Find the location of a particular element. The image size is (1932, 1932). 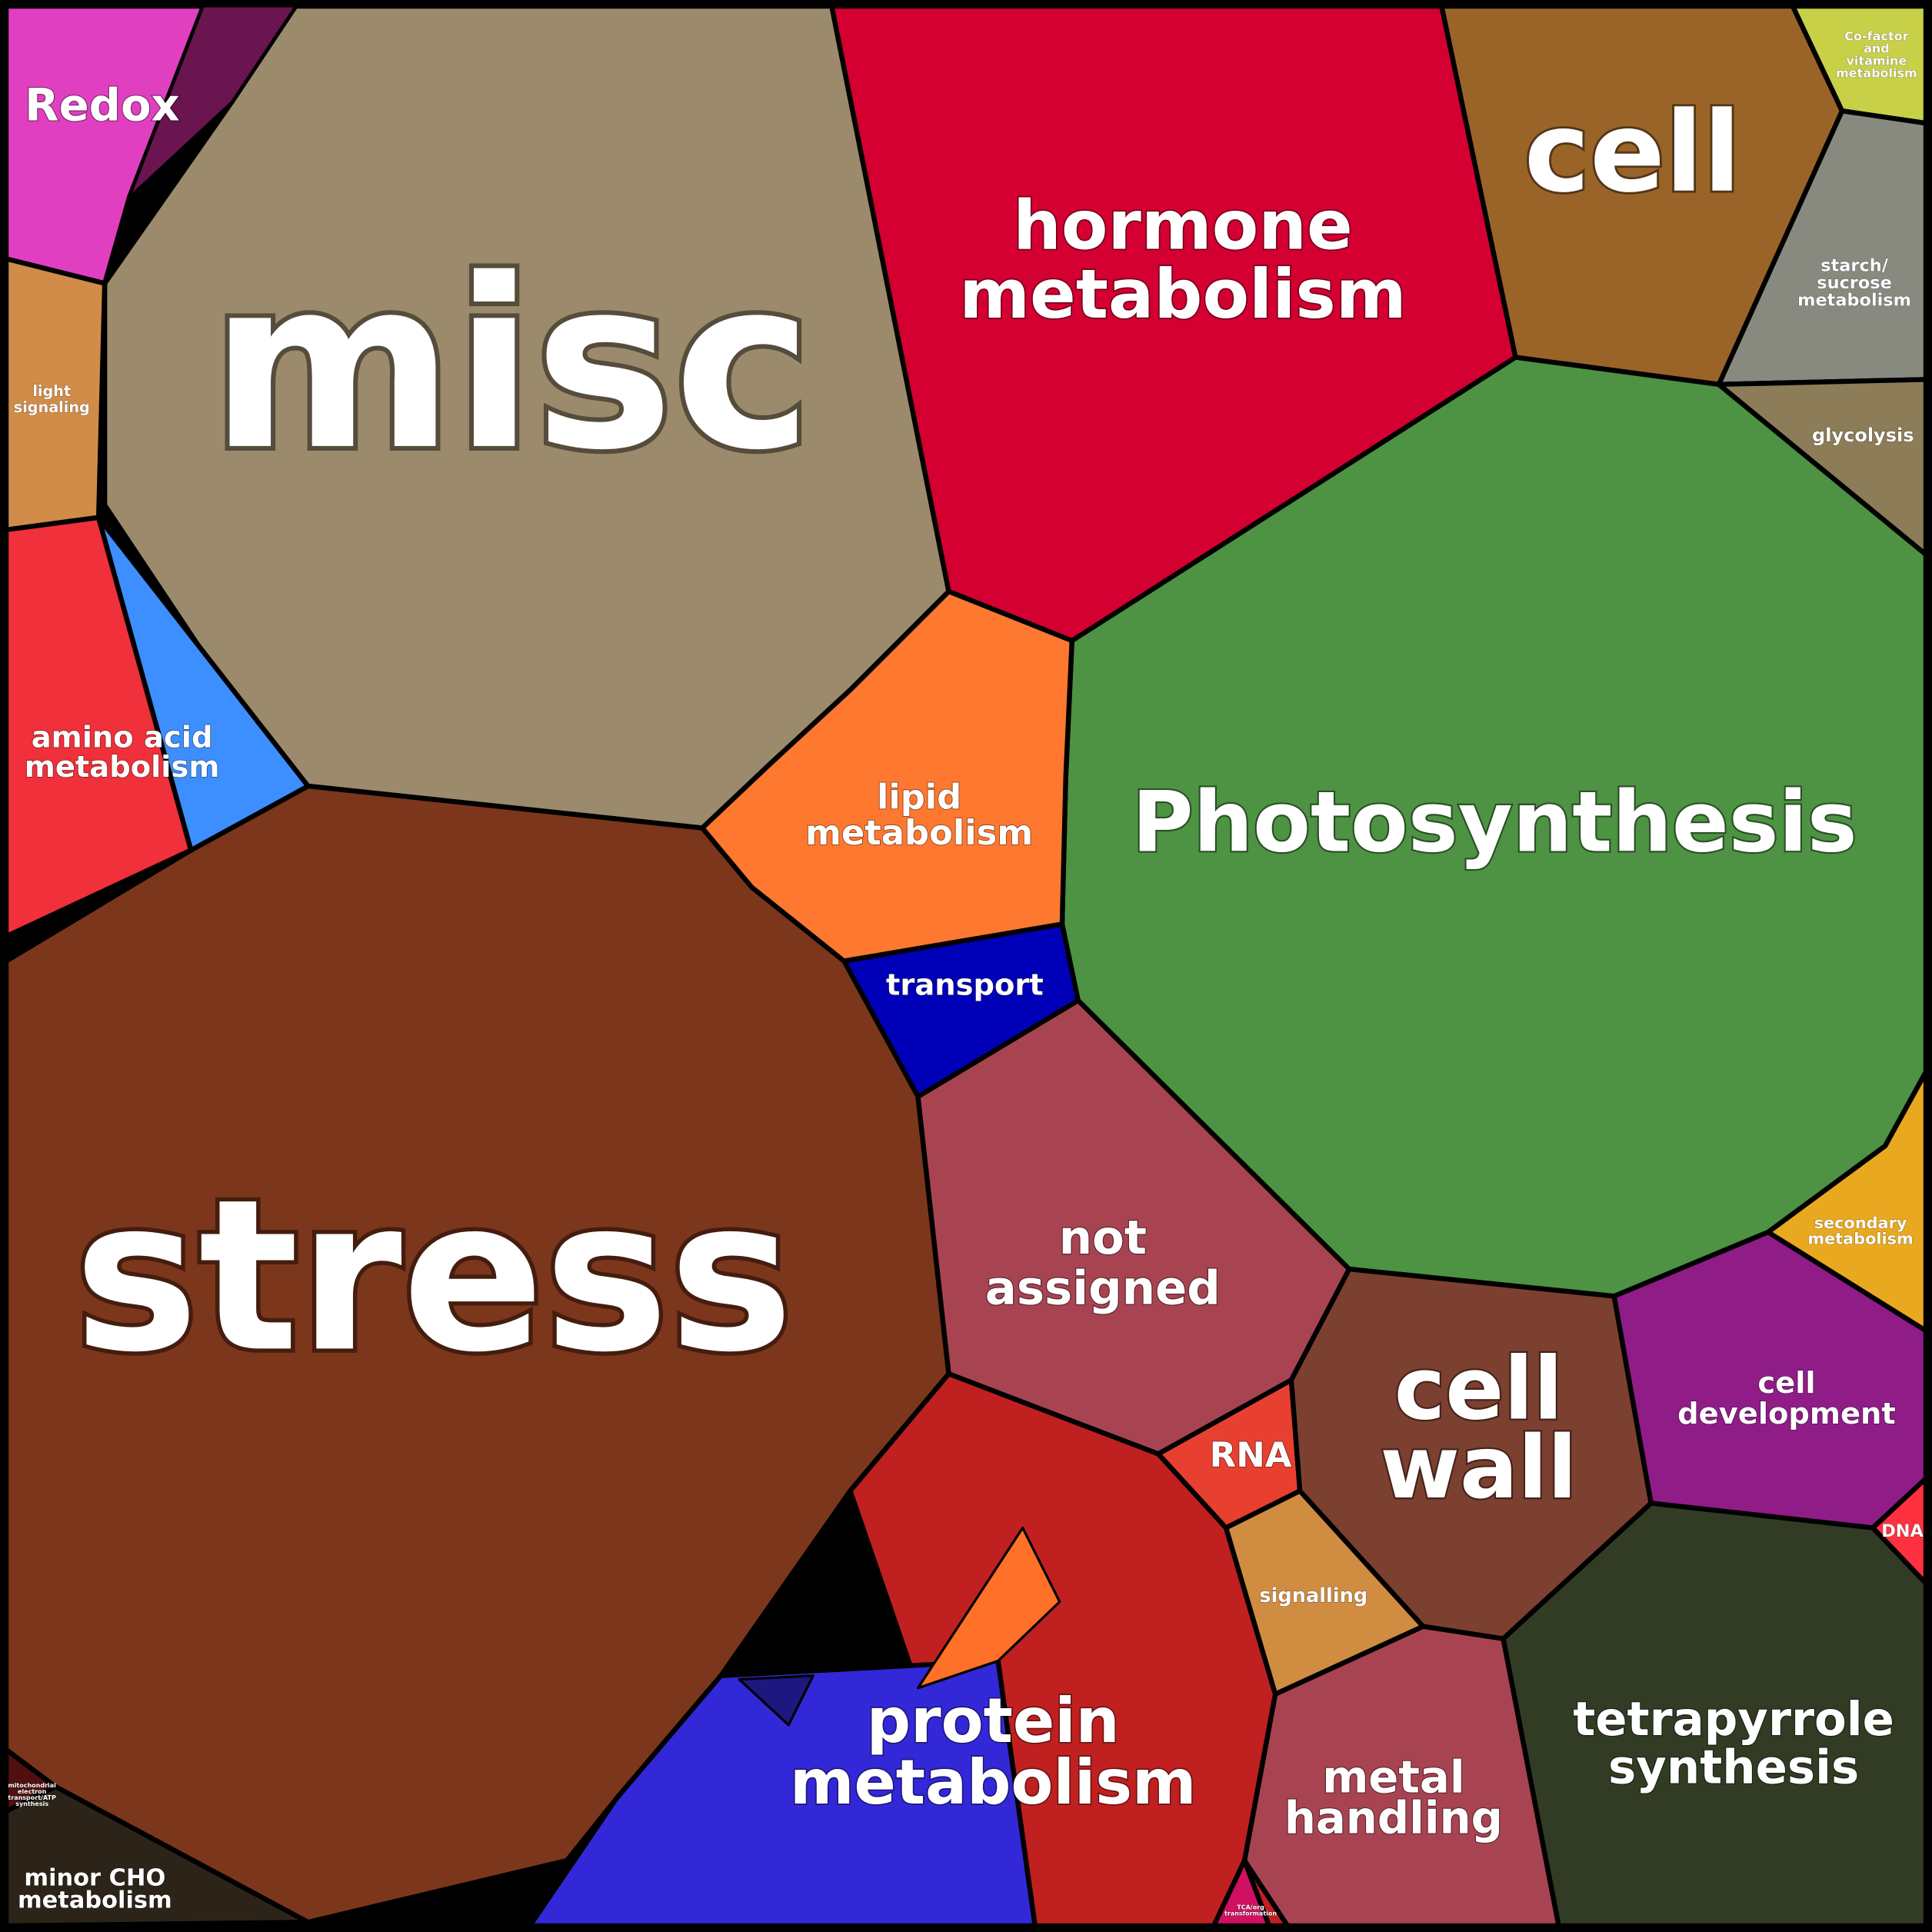

region-label: TCA/org is located at coordinates (1250, 1907).